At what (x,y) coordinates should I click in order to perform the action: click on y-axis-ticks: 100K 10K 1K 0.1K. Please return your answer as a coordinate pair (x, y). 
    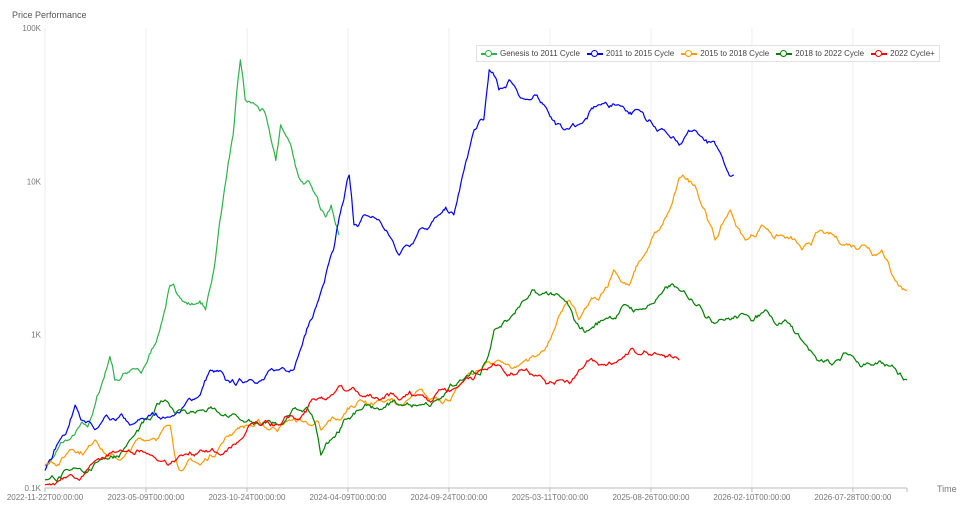
    Looking at the image, I should click on (31, 258).